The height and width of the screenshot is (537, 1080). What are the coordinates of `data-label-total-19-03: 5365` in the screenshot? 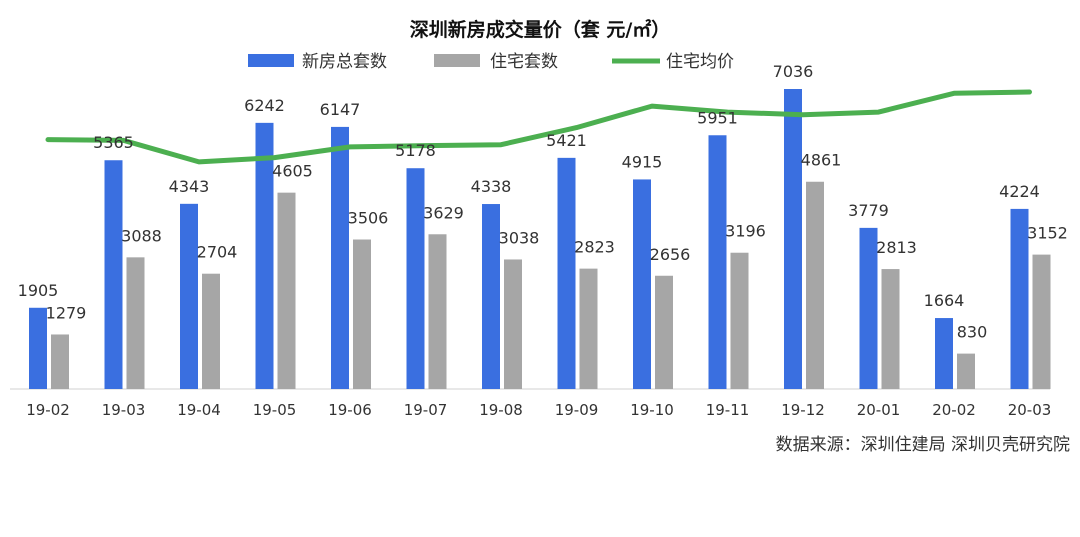 It's located at (113, 142).